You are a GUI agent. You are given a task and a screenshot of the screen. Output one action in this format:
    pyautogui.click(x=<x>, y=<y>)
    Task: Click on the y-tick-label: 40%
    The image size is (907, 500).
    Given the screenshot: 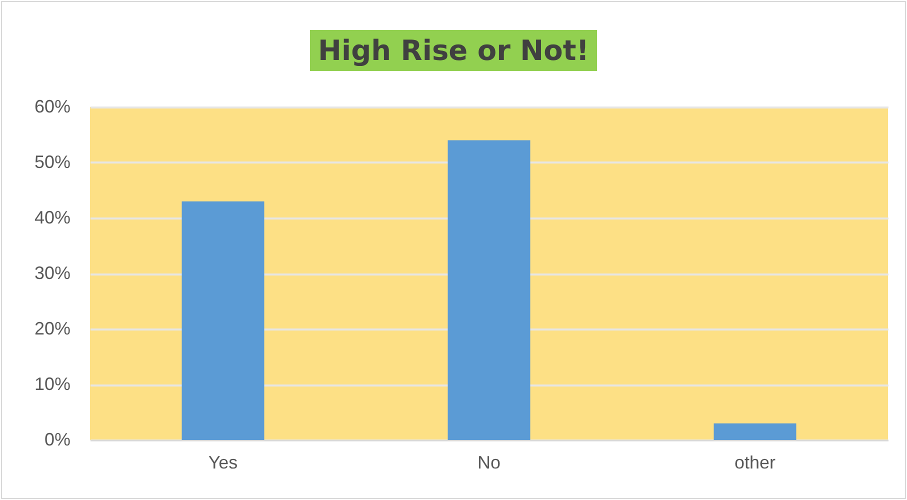 What is the action you would take?
    pyautogui.click(x=52, y=218)
    